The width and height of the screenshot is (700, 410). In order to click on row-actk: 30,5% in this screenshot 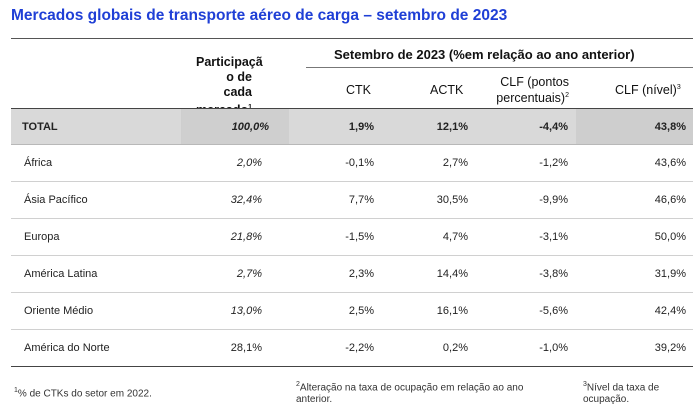, I will do `click(452, 200)`.